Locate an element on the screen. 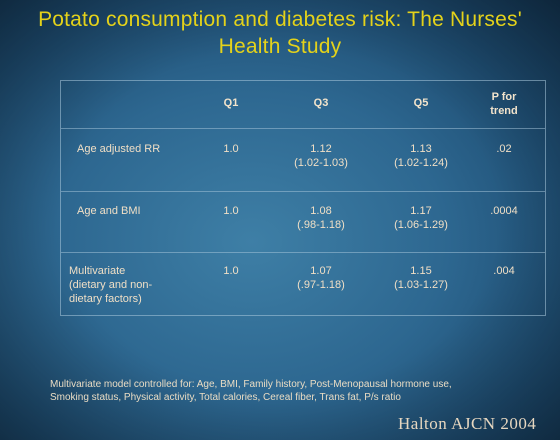 The image size is (560, 440). cell-q3-rr: 1.12 is located at coordinates (321, 149).